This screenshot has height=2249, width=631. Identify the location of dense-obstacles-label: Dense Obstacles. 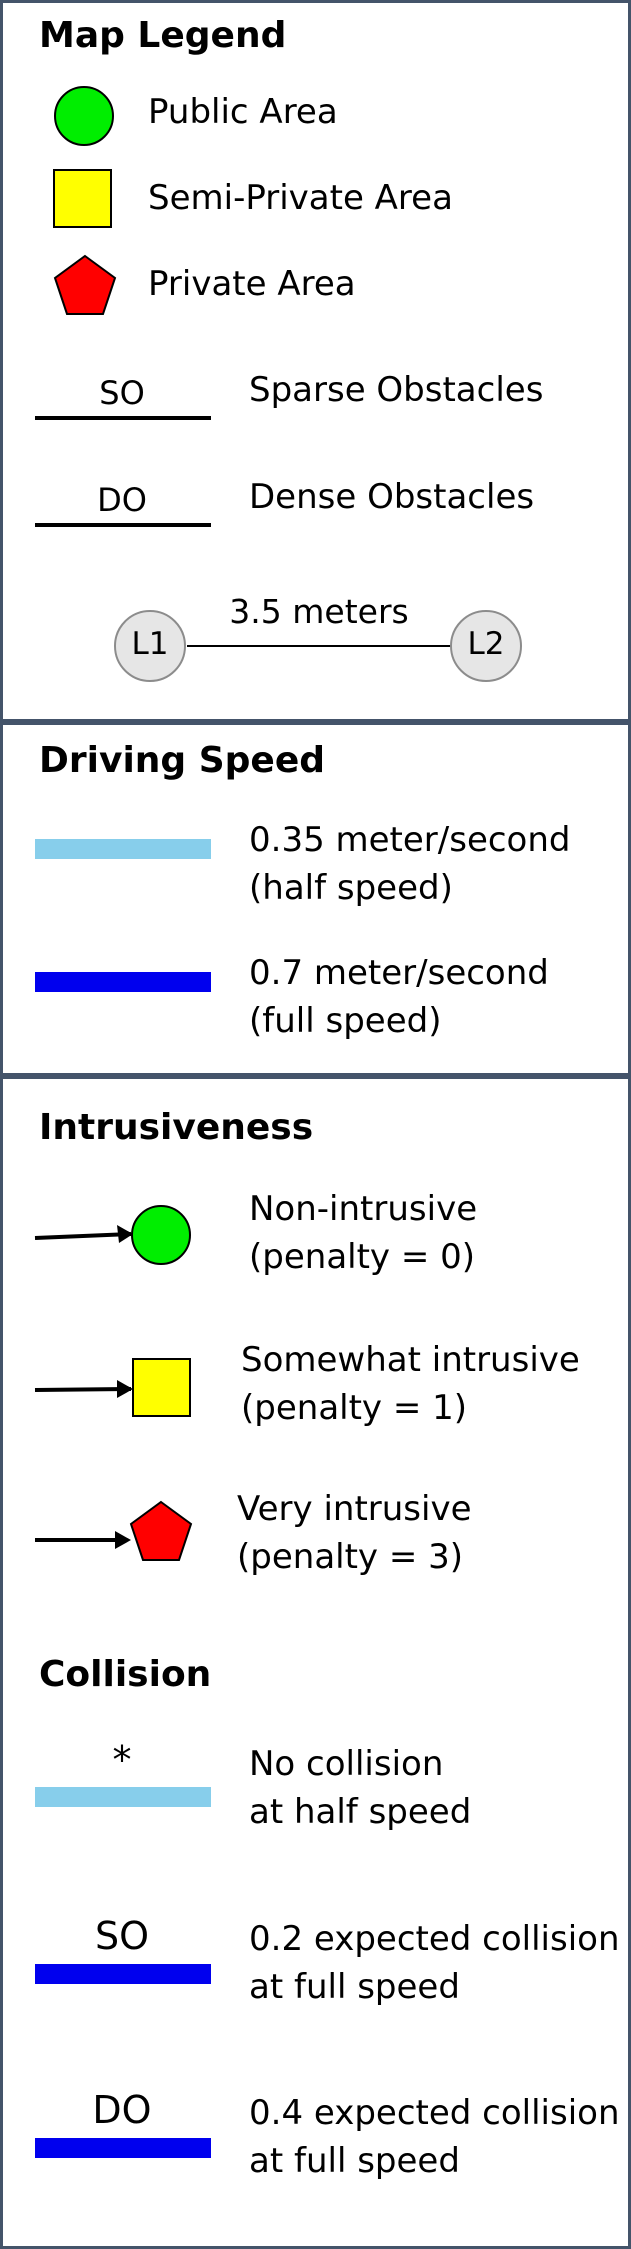
(392, 497).